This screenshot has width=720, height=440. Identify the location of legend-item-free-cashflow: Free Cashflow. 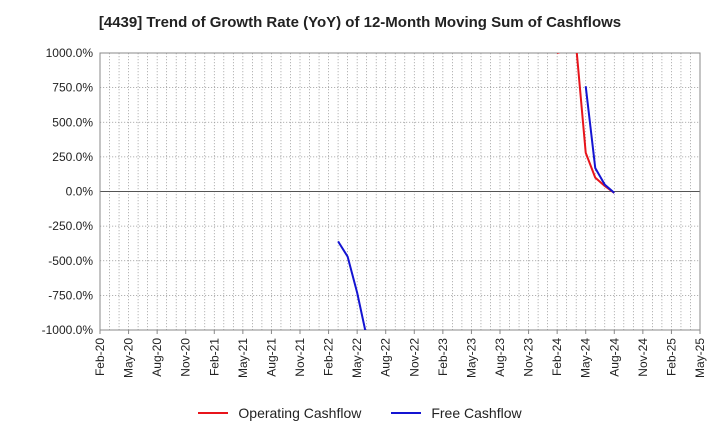
(456, 413).